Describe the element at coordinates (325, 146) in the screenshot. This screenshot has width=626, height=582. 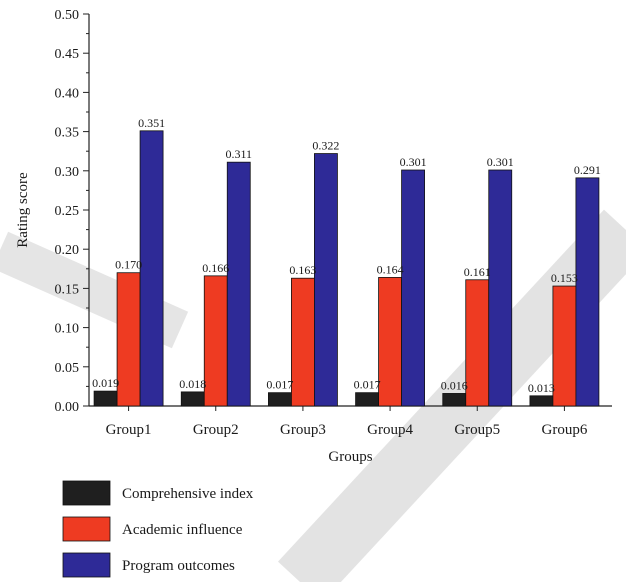
I see `data-label: 0.322` at that location.